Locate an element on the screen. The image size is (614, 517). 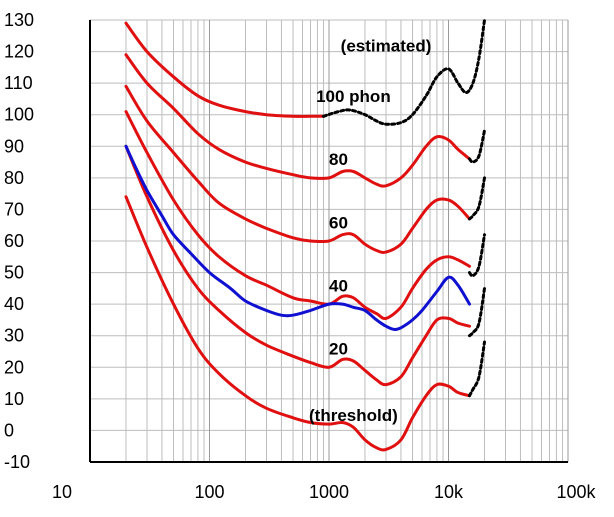
y-tick-label: 50 is located at coordinates (14, 273).